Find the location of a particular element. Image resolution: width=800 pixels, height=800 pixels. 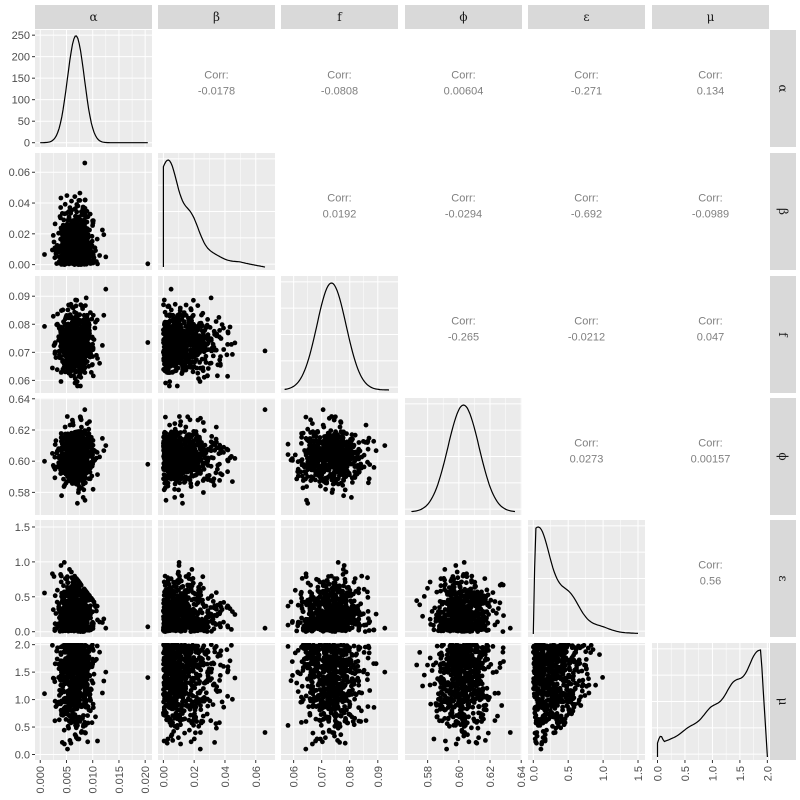

column-strip-label: μ is located at coordinates (711, 17).